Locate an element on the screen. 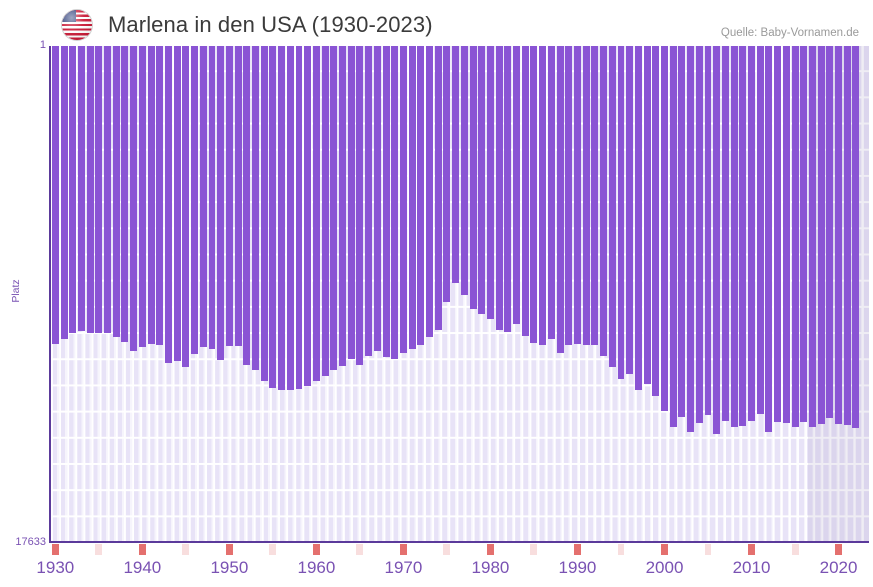  x-axis-tick-label: 1940 is located at coordinates (142, 567).